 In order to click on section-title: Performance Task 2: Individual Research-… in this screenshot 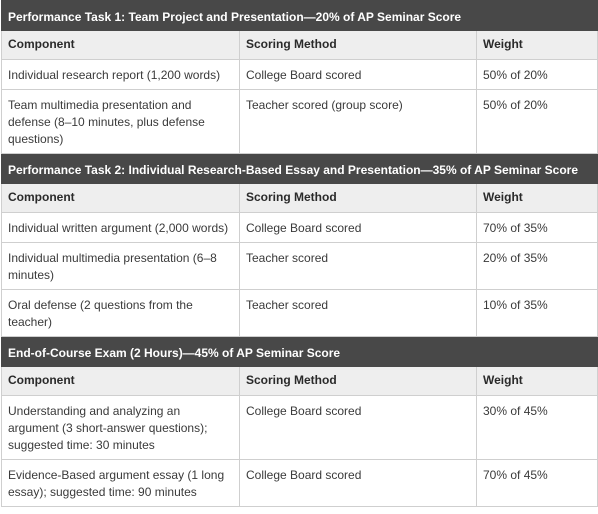, I will do `click(299, 168)`.